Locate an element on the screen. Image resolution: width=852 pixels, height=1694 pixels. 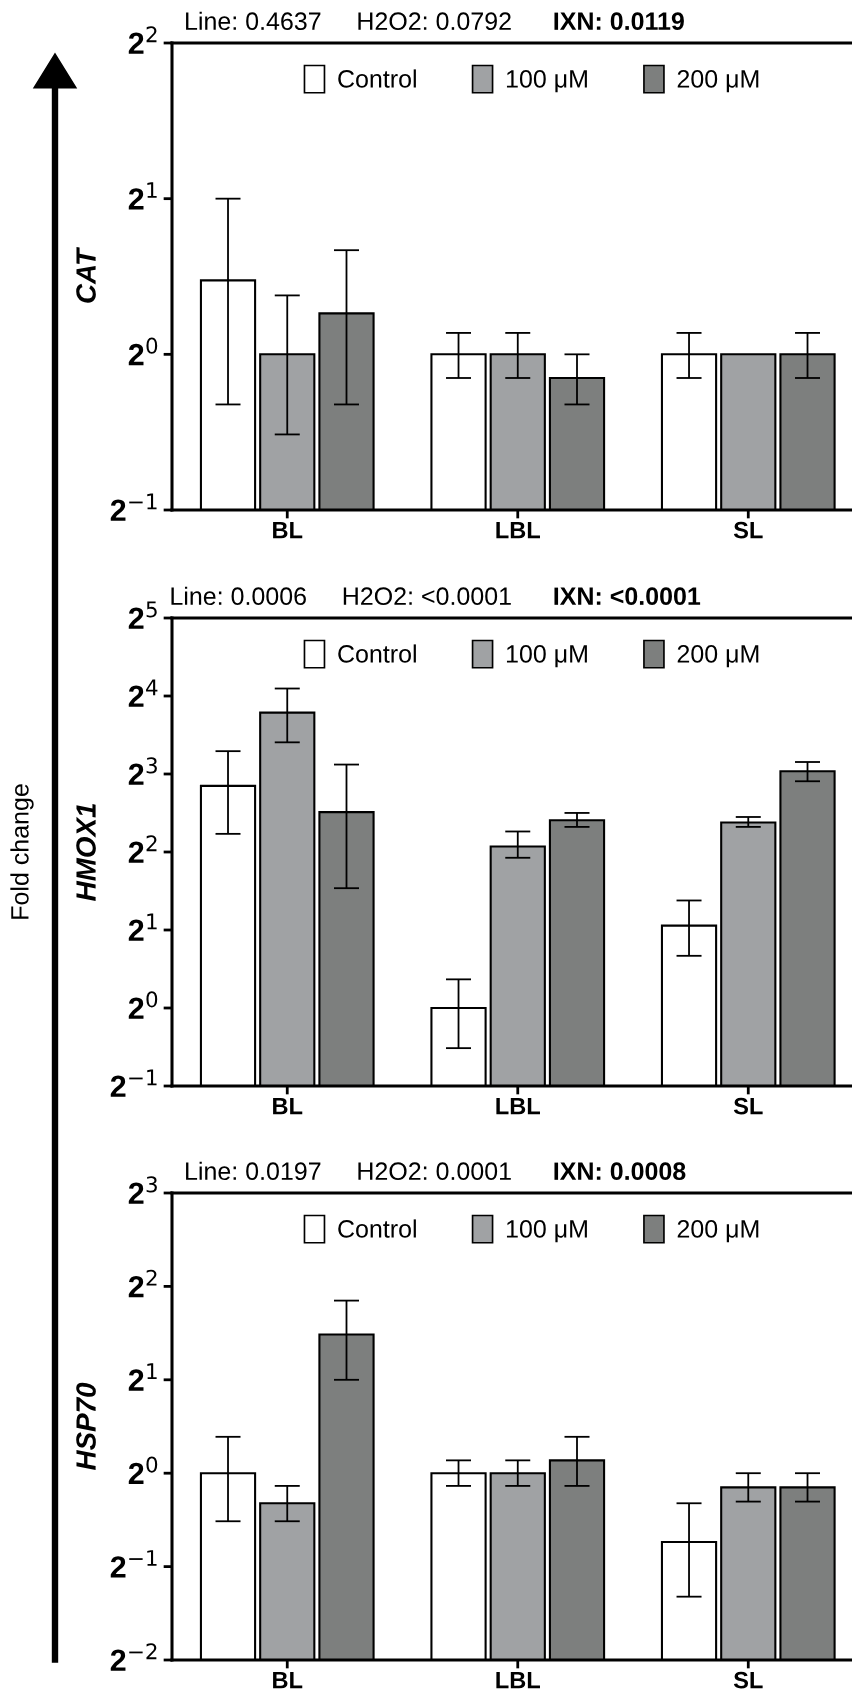
y-axis-title: HSP70 is located at coordinates (86, 1426).